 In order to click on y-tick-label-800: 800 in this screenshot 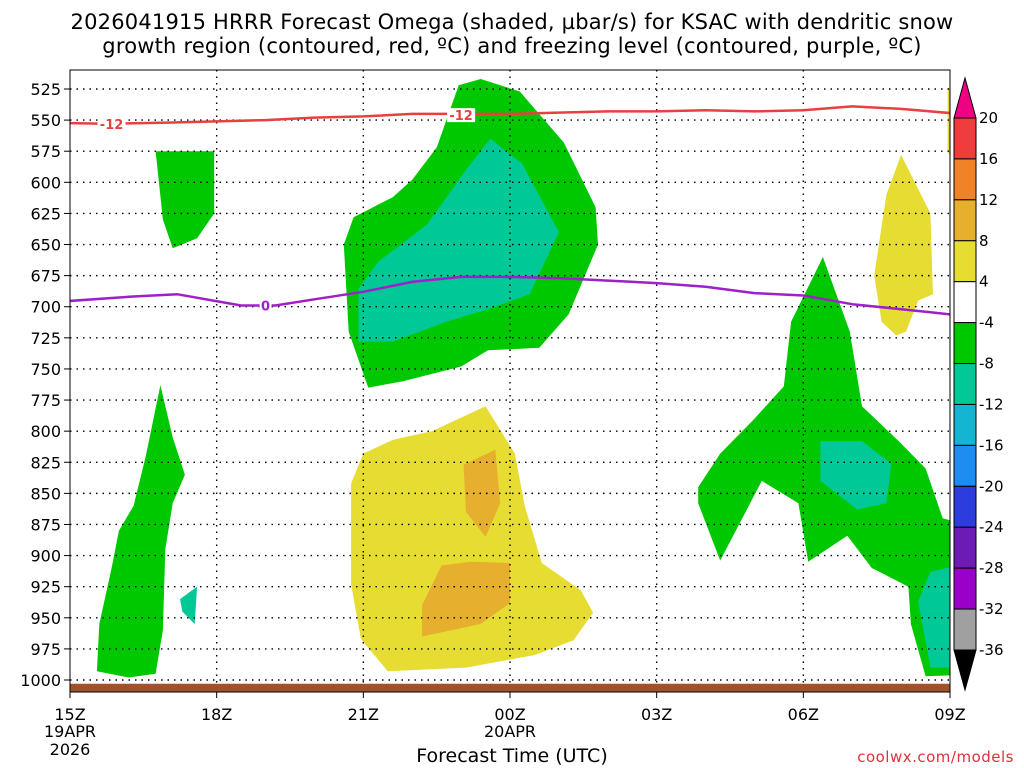, I will do `click(45, 431)`.